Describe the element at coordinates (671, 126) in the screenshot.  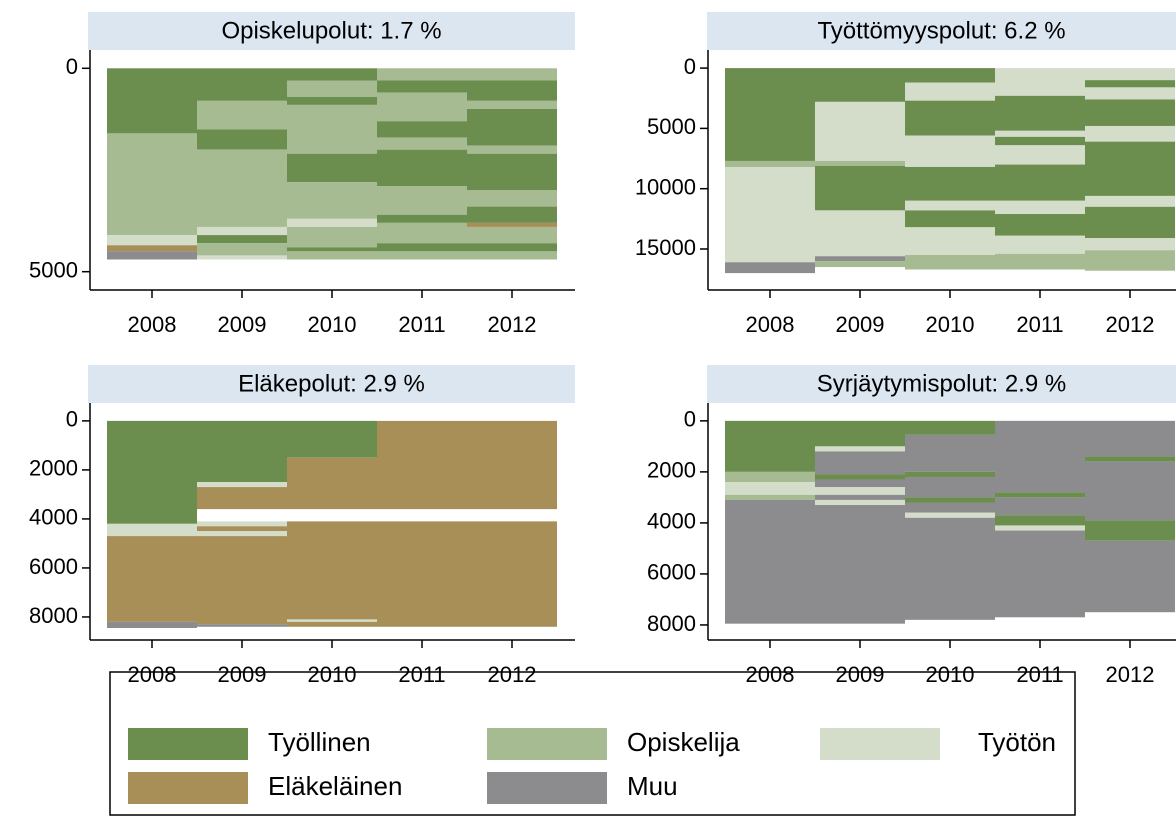
I see `y-tick-label: 5000` at that location.